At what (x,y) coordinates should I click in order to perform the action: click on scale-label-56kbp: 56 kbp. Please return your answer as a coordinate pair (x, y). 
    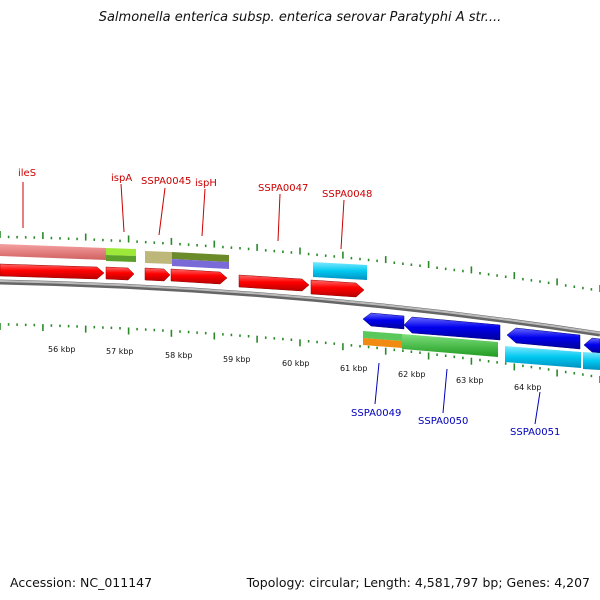
    Looking at the image, I should click on (62, 349).